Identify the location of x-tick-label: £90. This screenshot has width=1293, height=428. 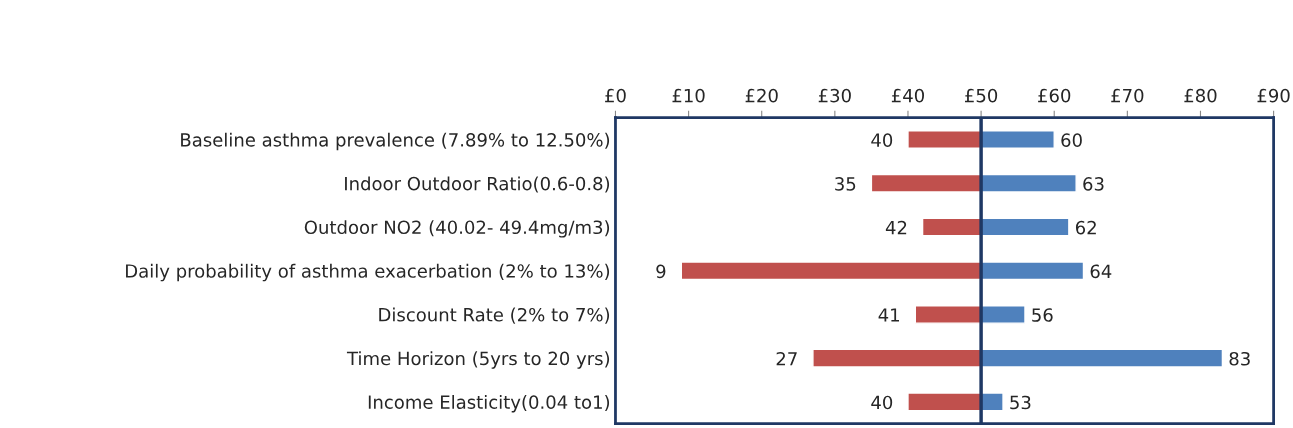
(1273, 95).